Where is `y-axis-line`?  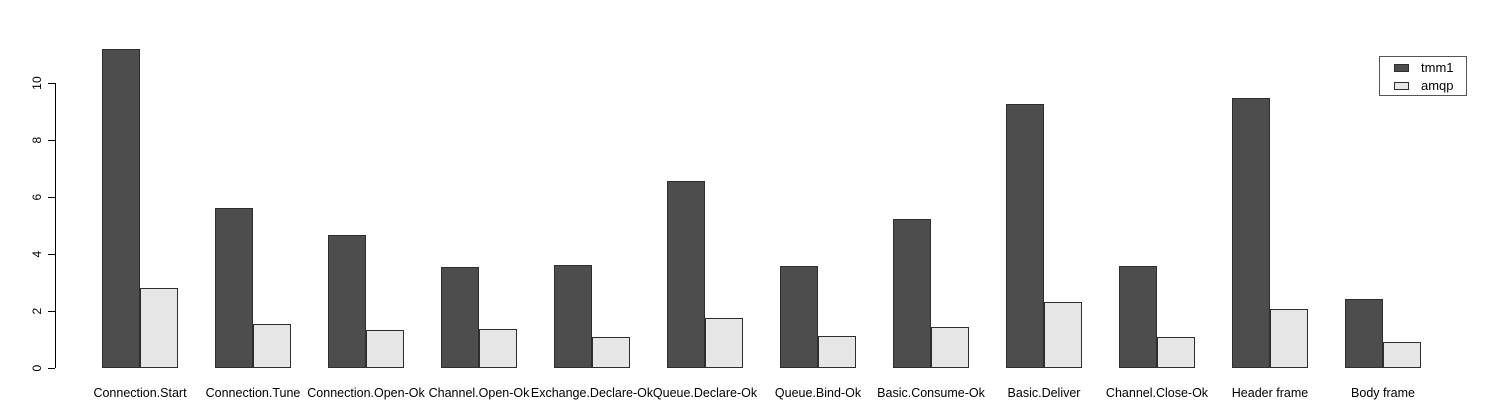 y-axis-line is located at coordinates (55, 225).